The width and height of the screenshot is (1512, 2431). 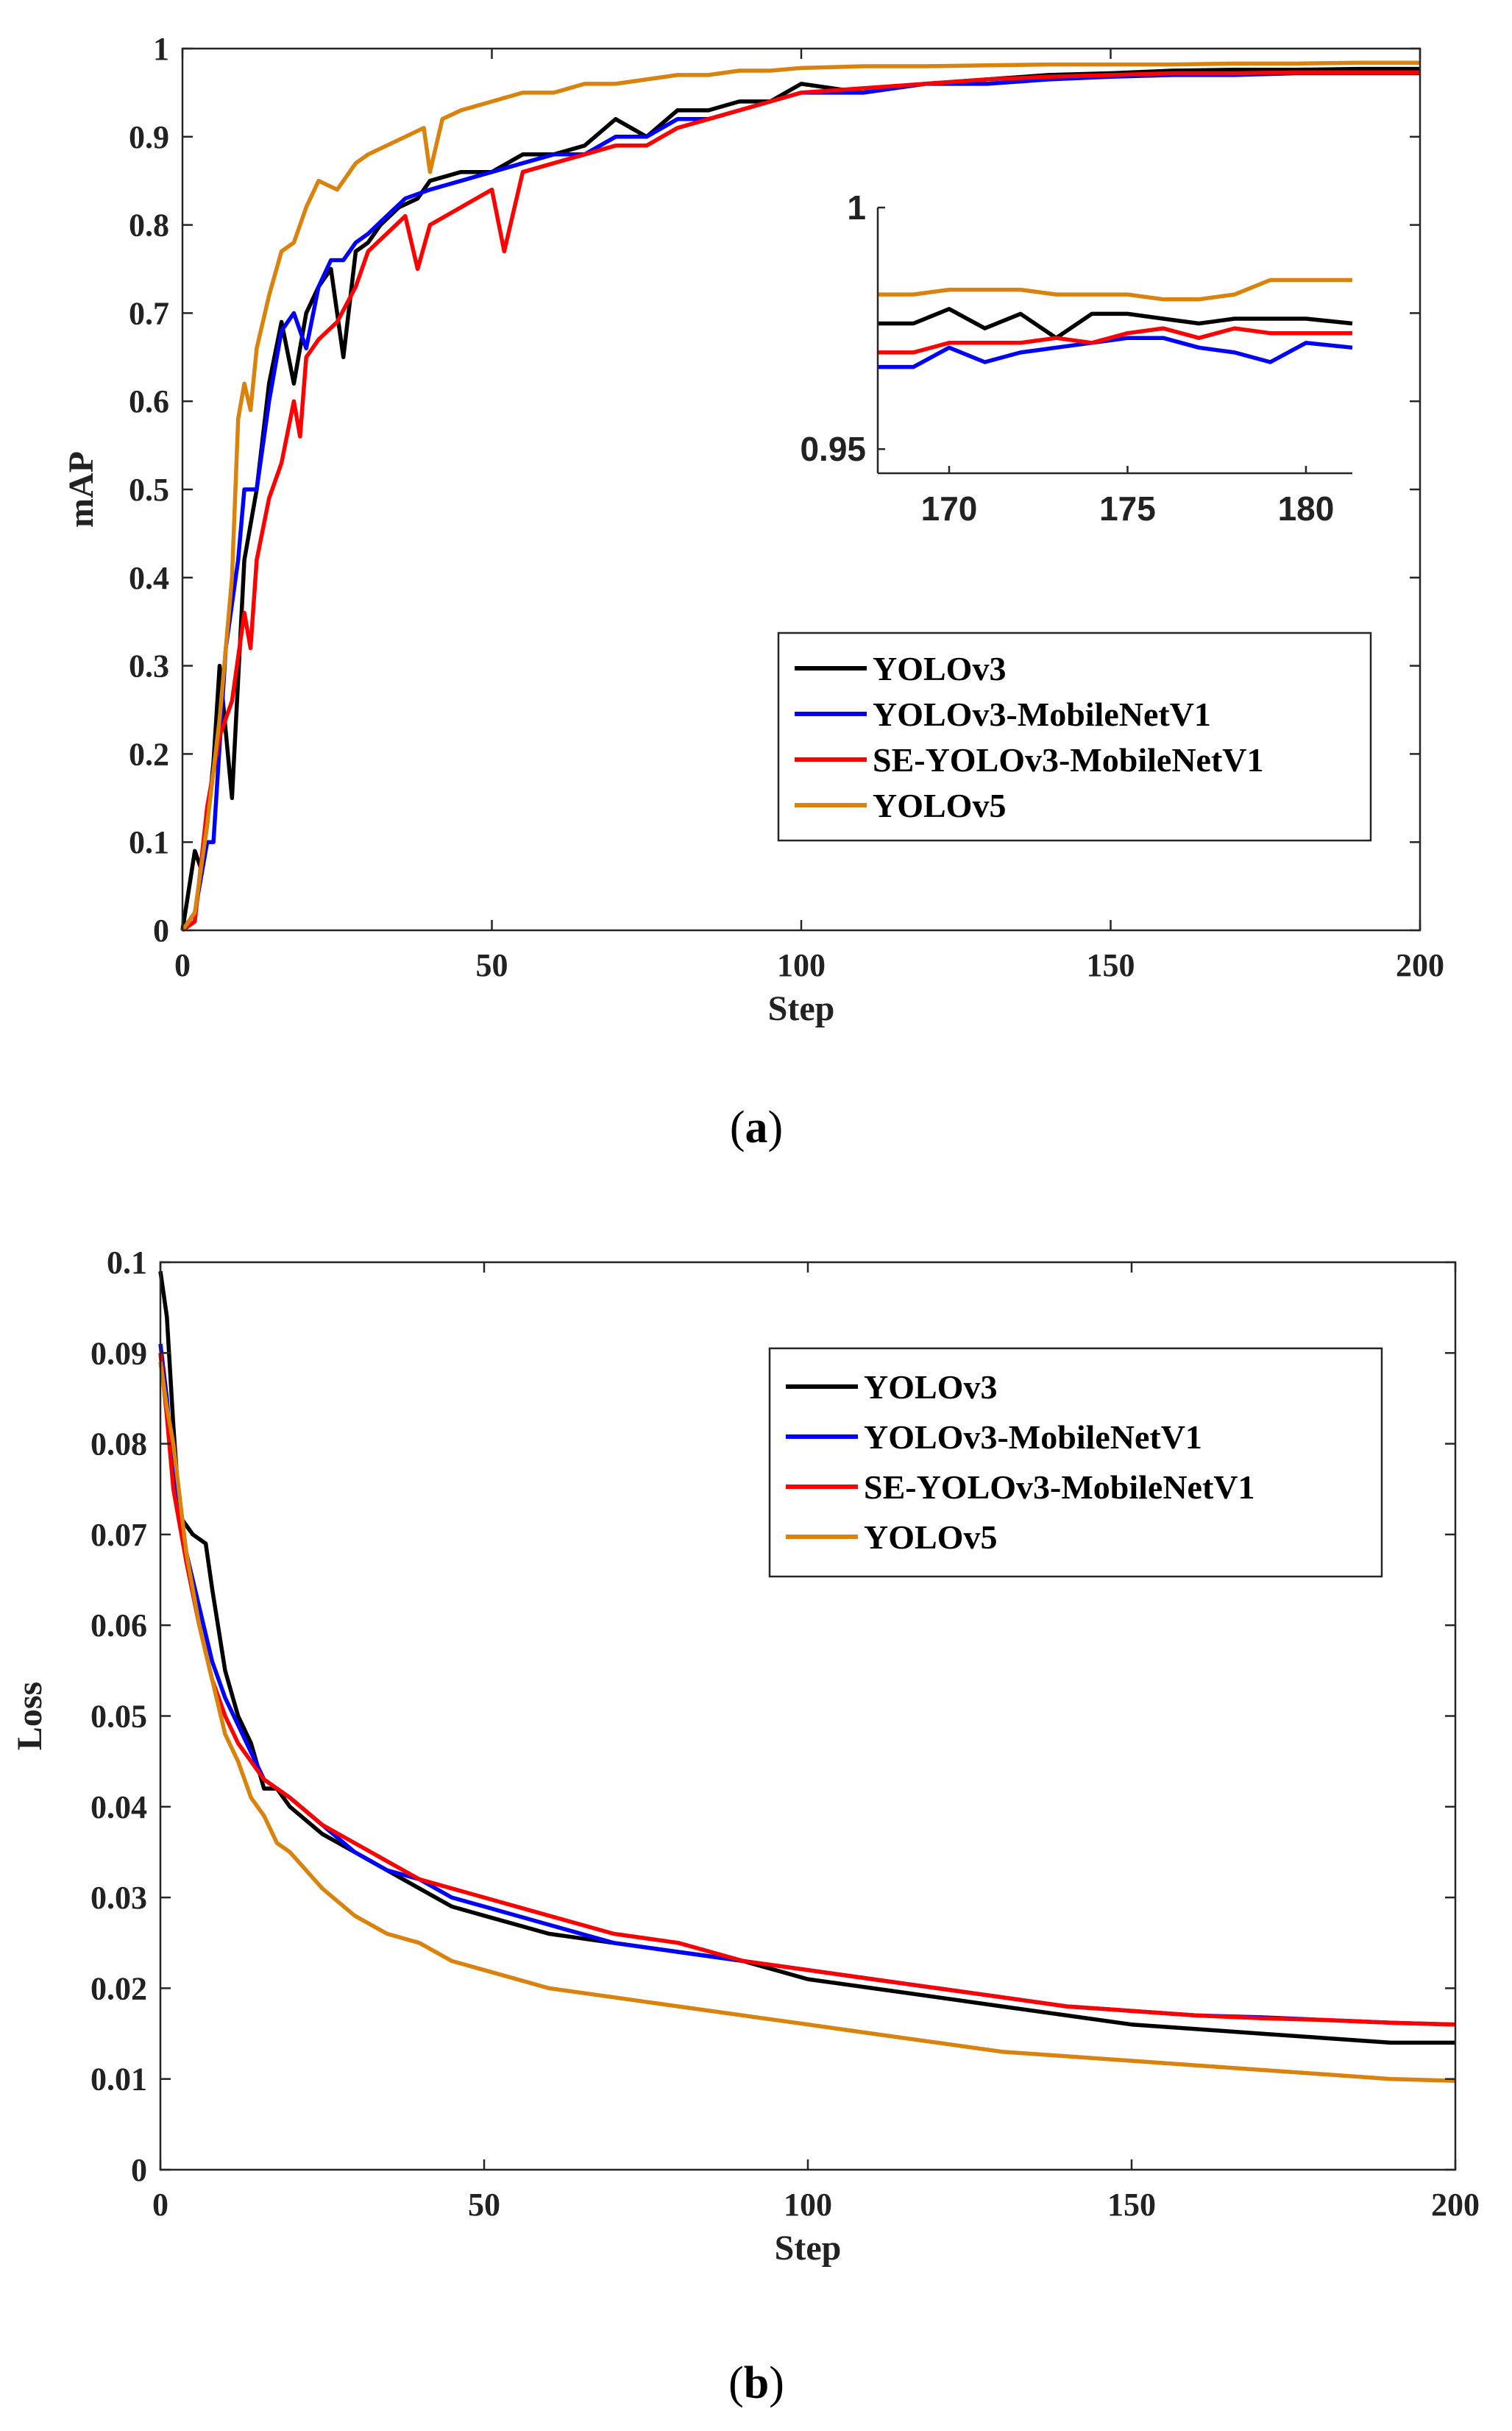 What do you see at coordinates (81, 489) in the screenshot?
I see `y-axis-label: mAP` at bounding box center [81, 489].